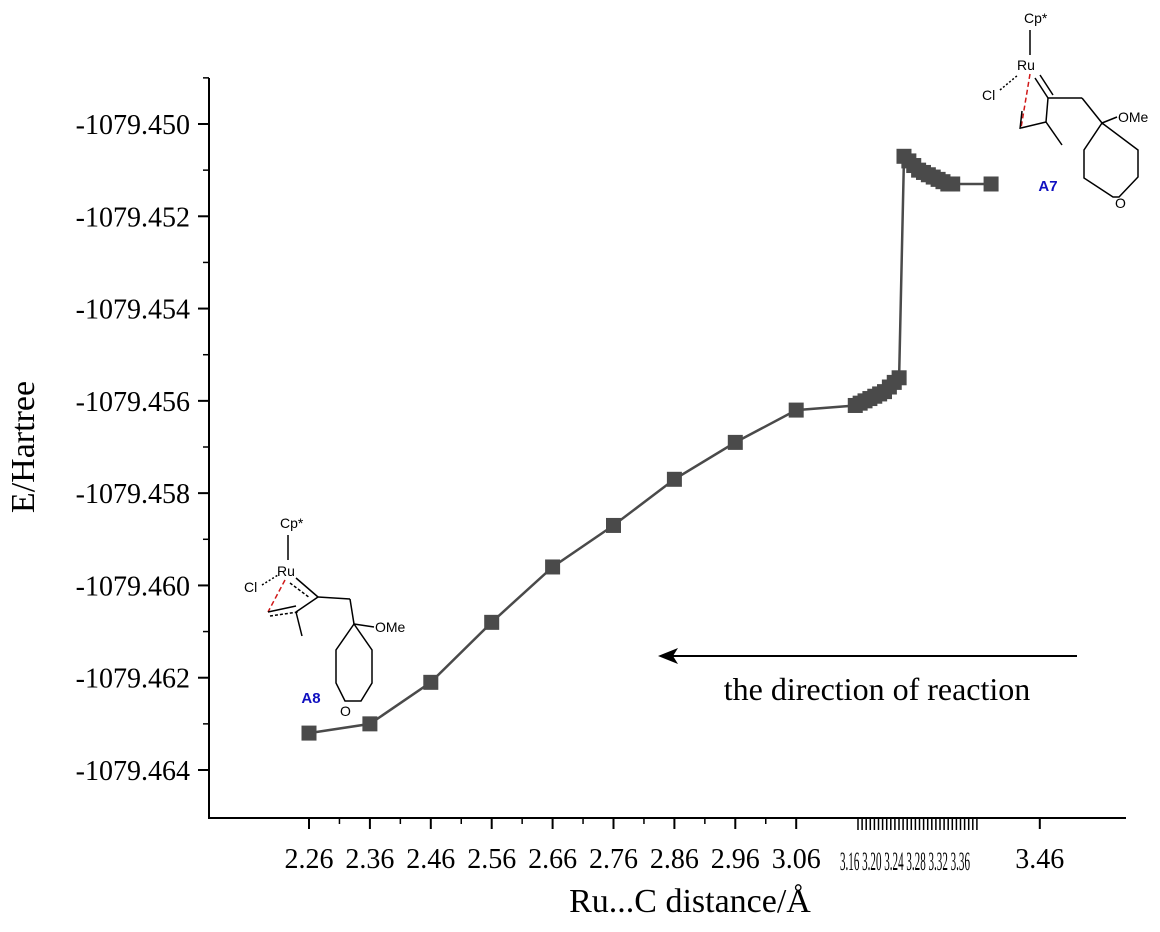  I want to click on x-tick-label: 2.66, so click(552, 859).